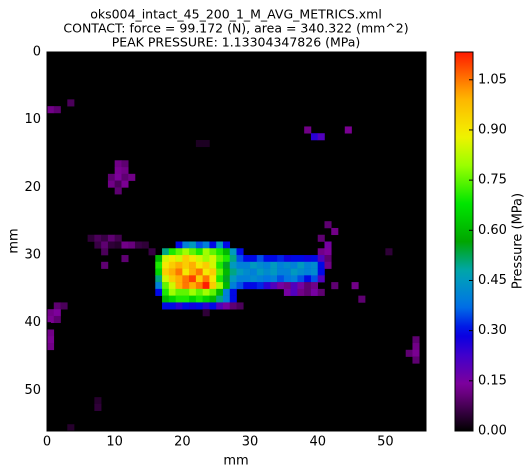 The image size is (532, 475). Describe the element at coordinates (32, 322) in the screenshot. I see `y-tick-label: 40` at that location.